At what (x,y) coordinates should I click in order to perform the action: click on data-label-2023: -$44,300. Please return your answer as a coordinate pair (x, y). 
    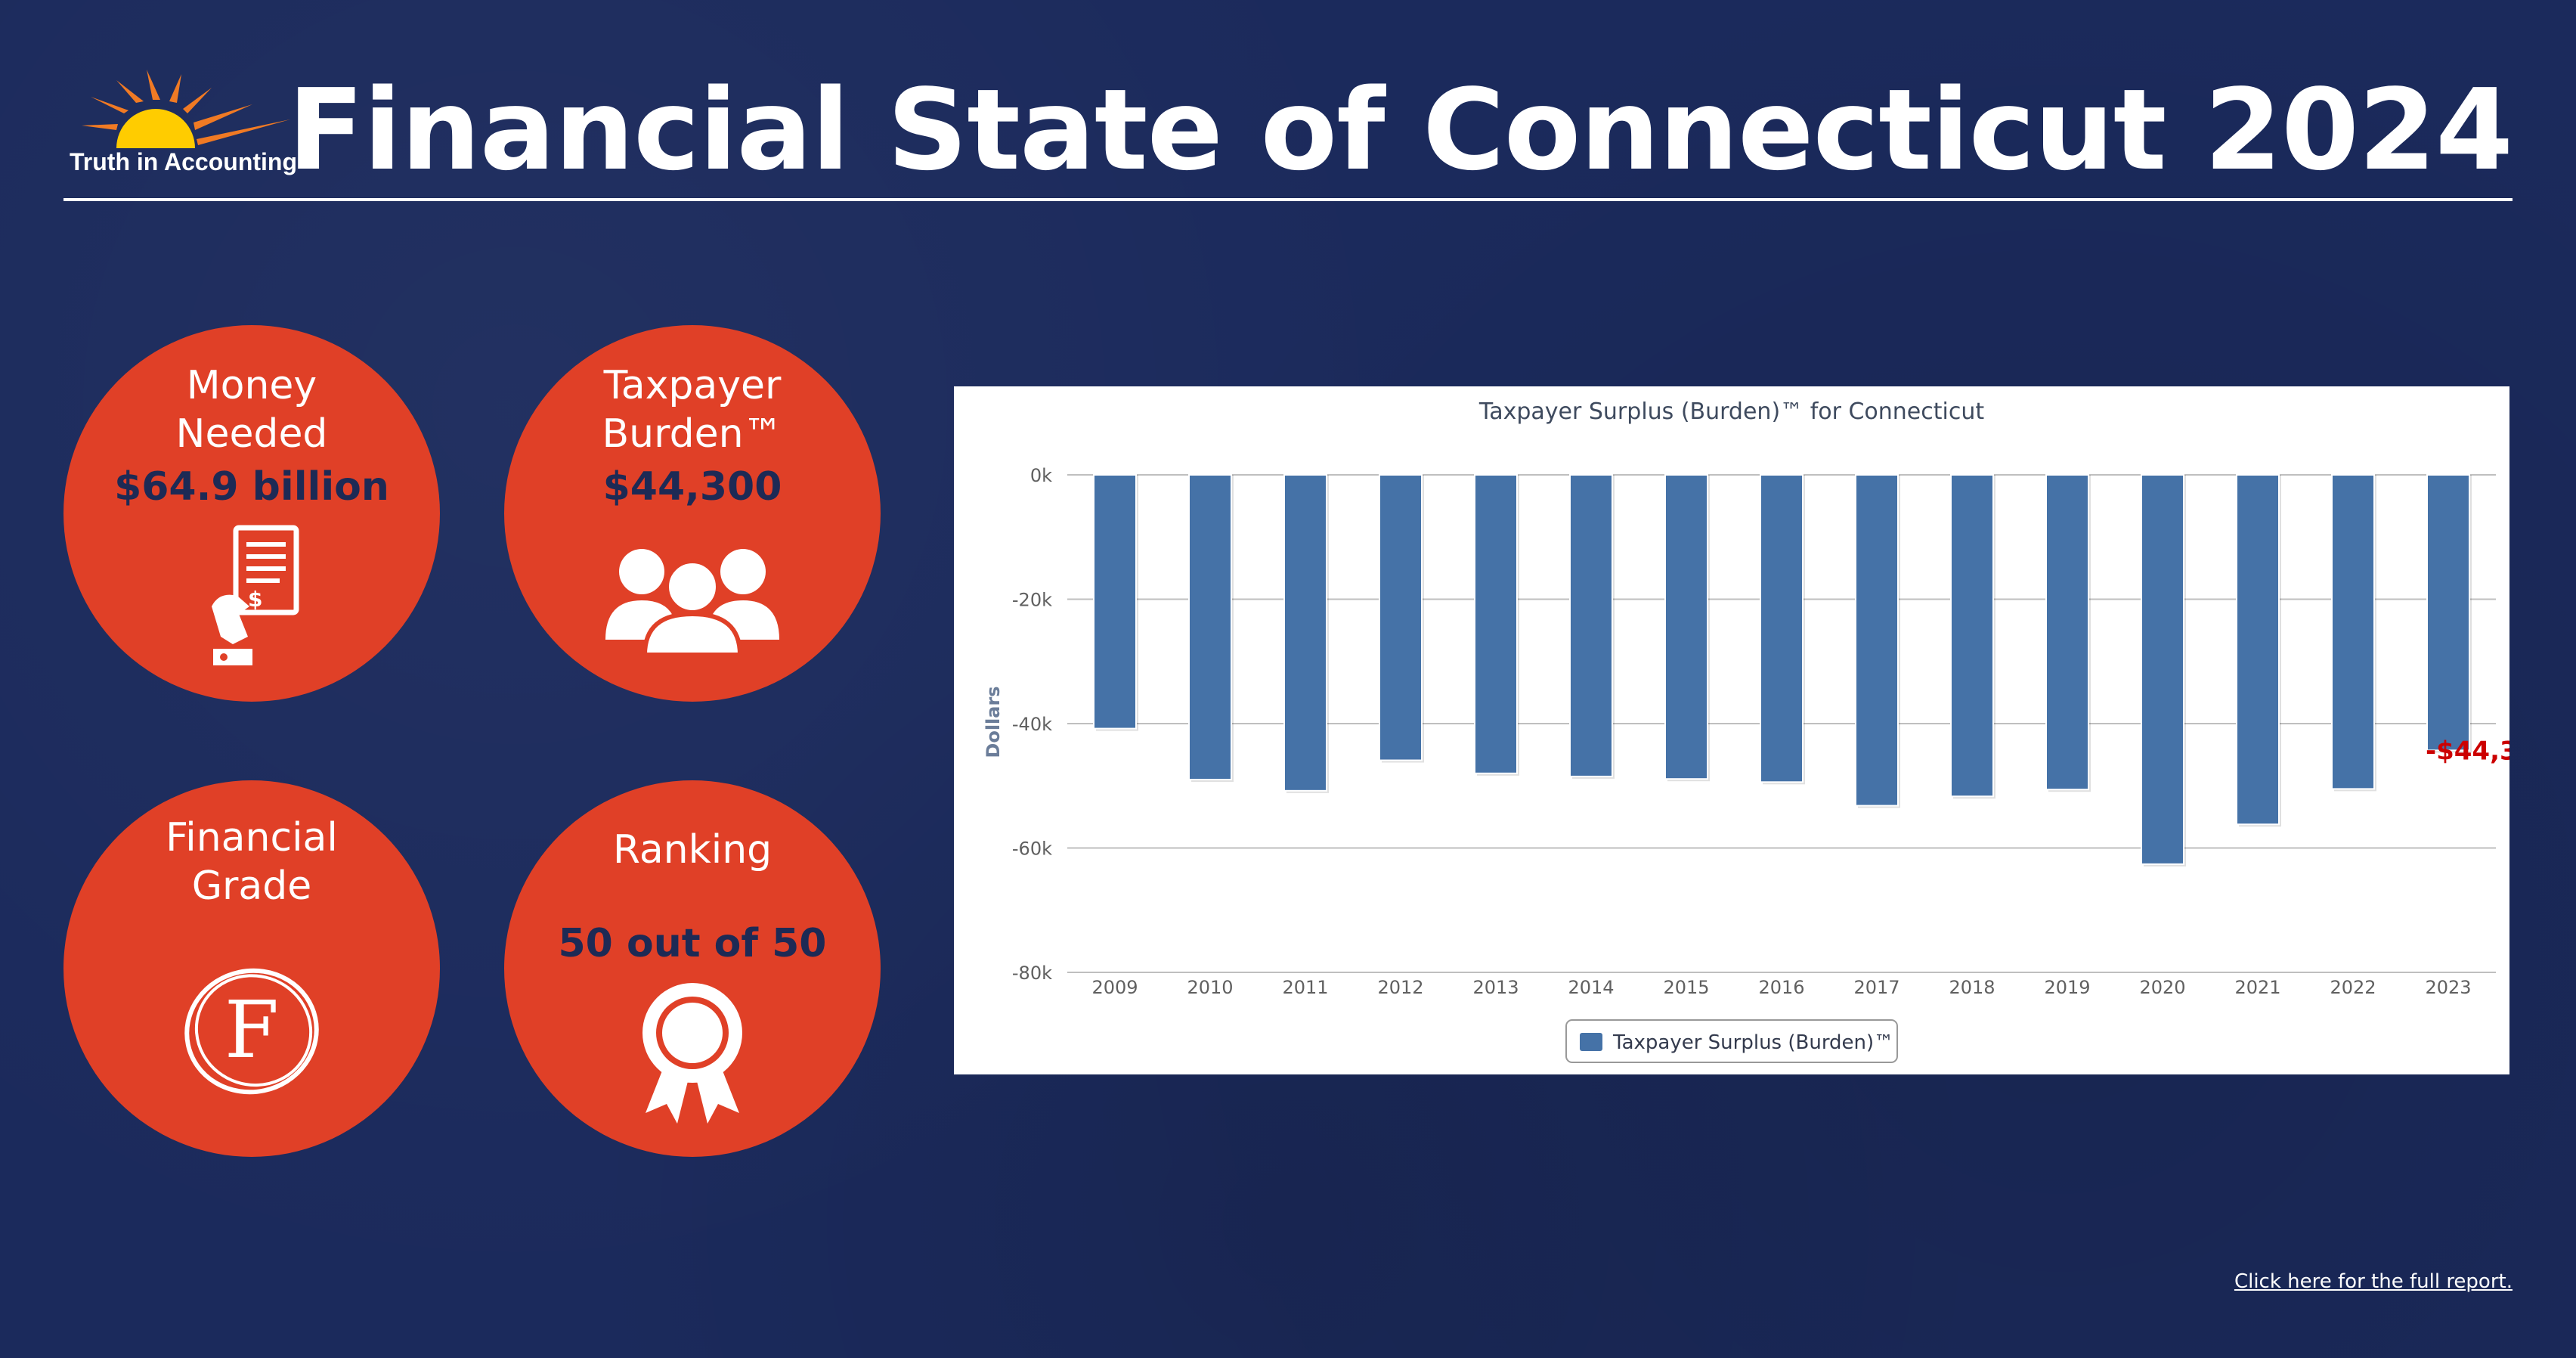
    Looking at the image, I should click on (2467, 751).